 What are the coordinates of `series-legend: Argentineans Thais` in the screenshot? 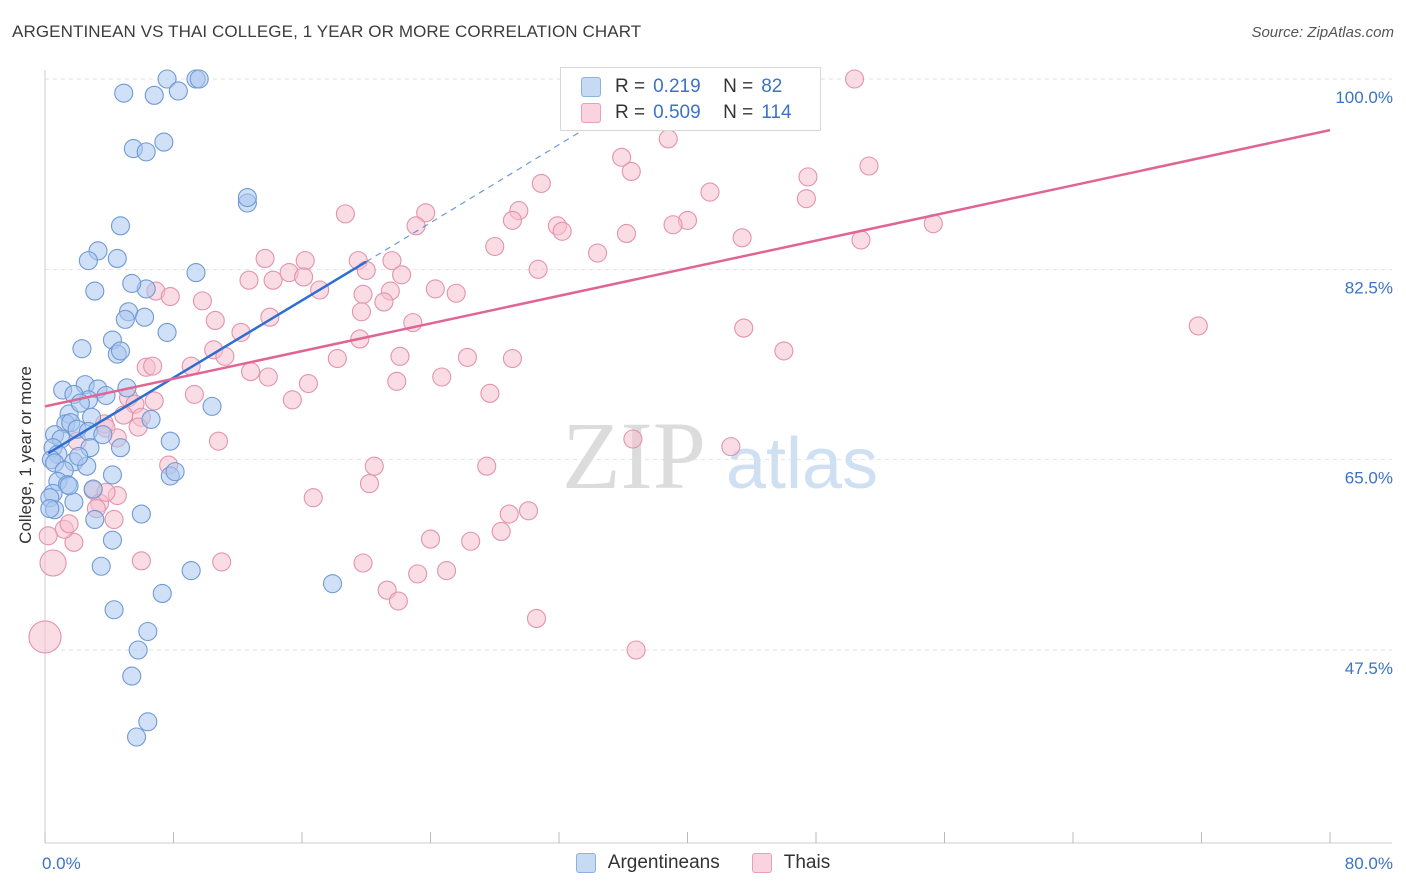 It's located at (703, 863).